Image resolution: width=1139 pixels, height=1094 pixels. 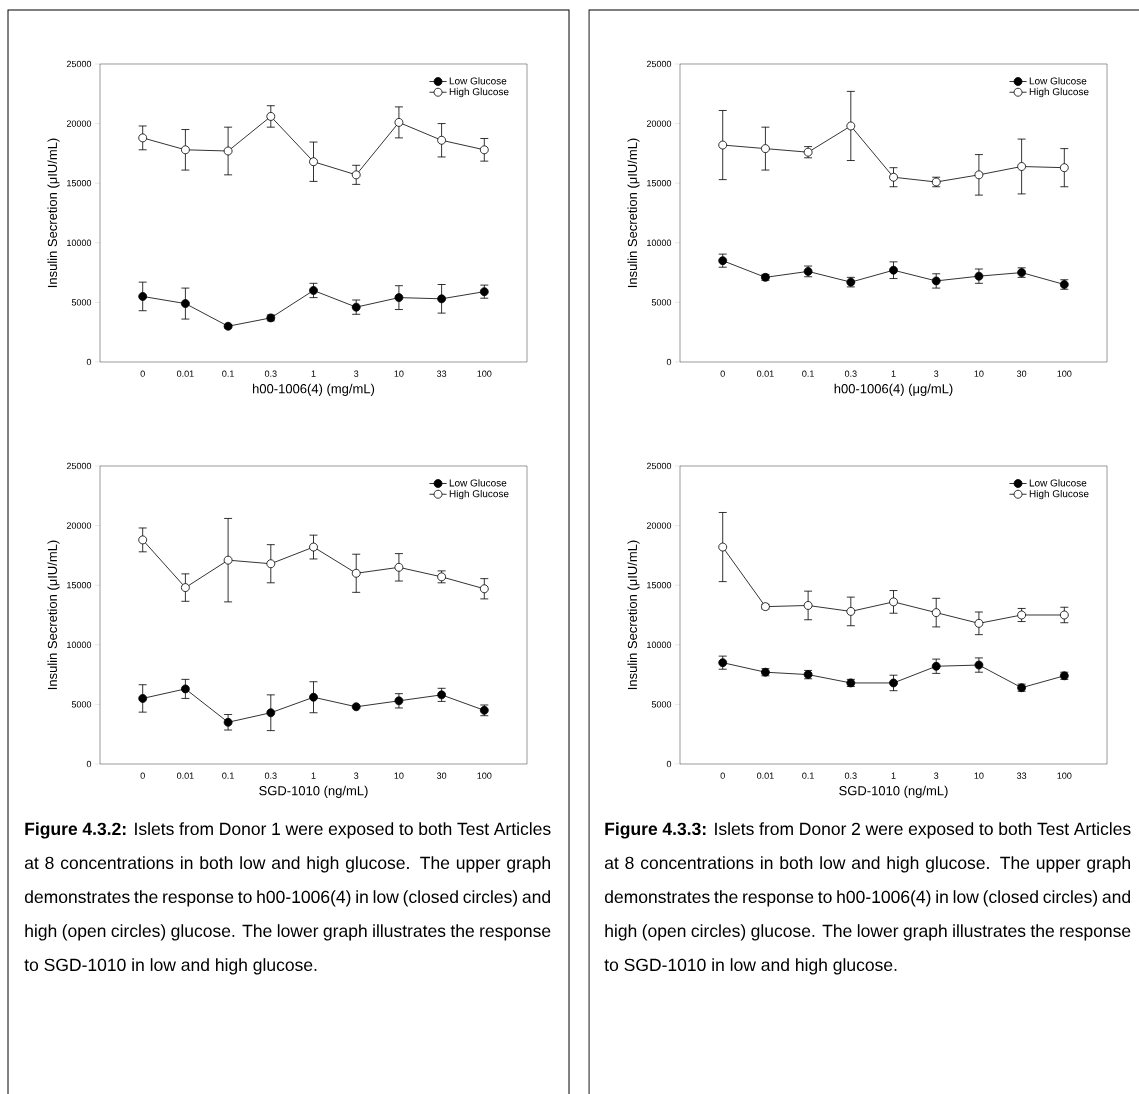 I want to click on text: Figure 4.3.2: Islets from Donor 1 were exposed to both Test Articles at 8 concentrations in both low and high glucose. The upper graph demonstrates the response to h00-1006(4) in low (closed circles) and high (open circles) glucose. The lower graph illustrates the response to SGD-1010 in low and high glucose., so click(x=287, y=898).